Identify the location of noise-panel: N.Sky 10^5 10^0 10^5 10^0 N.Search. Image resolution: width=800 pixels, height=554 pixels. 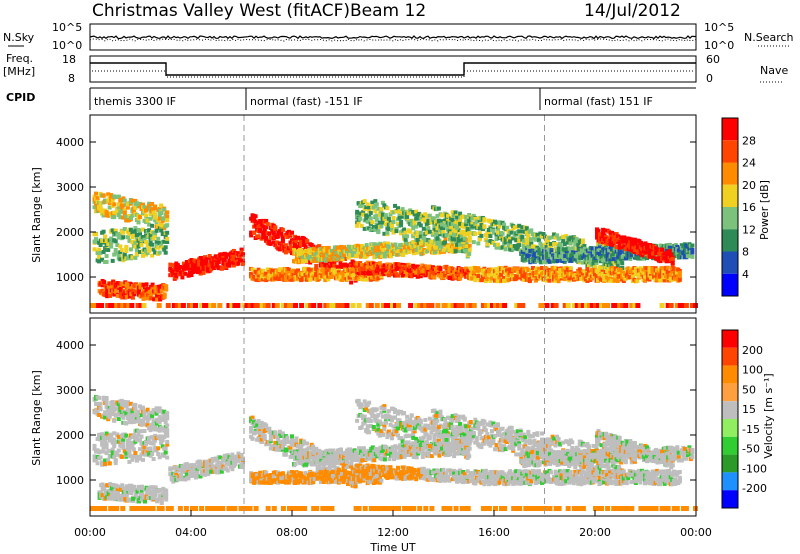
(398, 36).